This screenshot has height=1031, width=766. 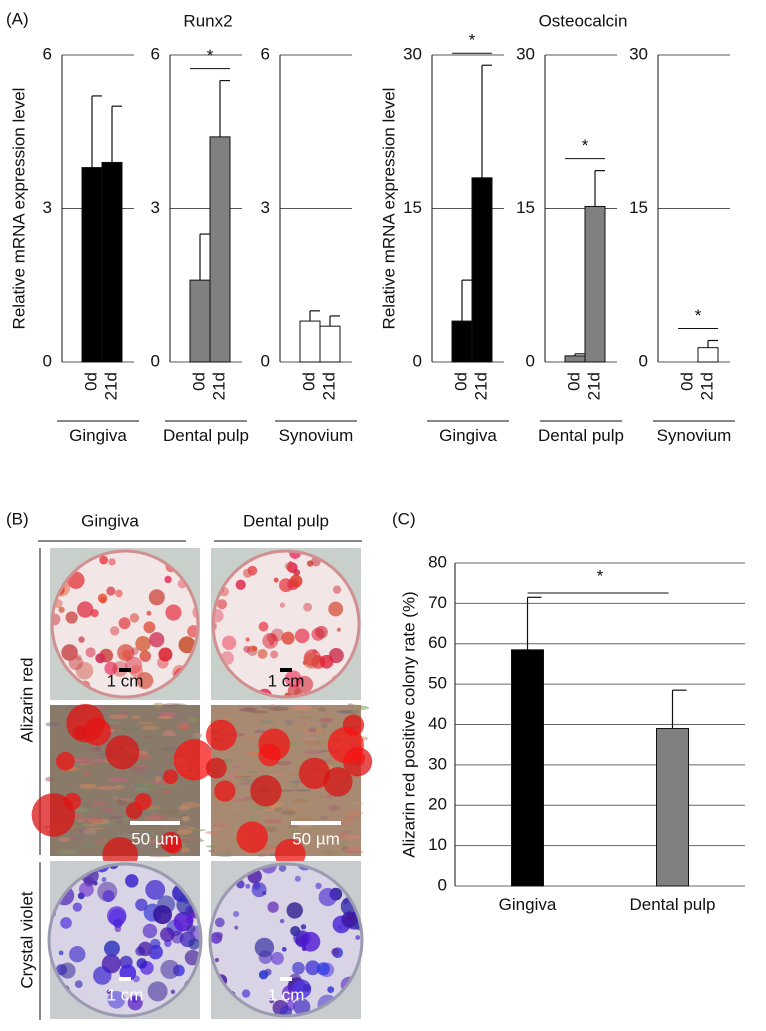 What do you see at coordinates (125, 680) in the screenshot?
I see `scale-label: 1 cm` at bounding box center [125, 680].